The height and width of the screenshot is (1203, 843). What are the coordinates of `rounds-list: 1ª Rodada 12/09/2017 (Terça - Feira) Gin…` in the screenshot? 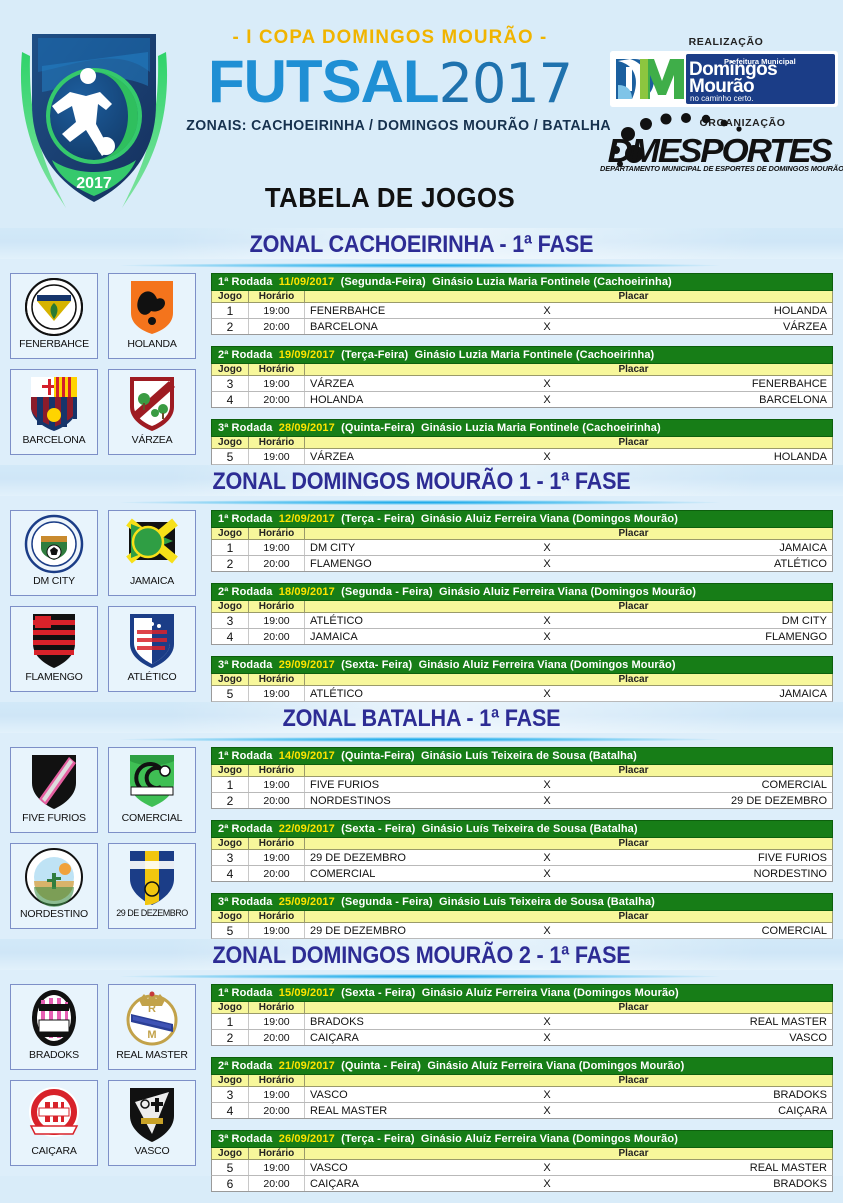 It's located at (522, 619).